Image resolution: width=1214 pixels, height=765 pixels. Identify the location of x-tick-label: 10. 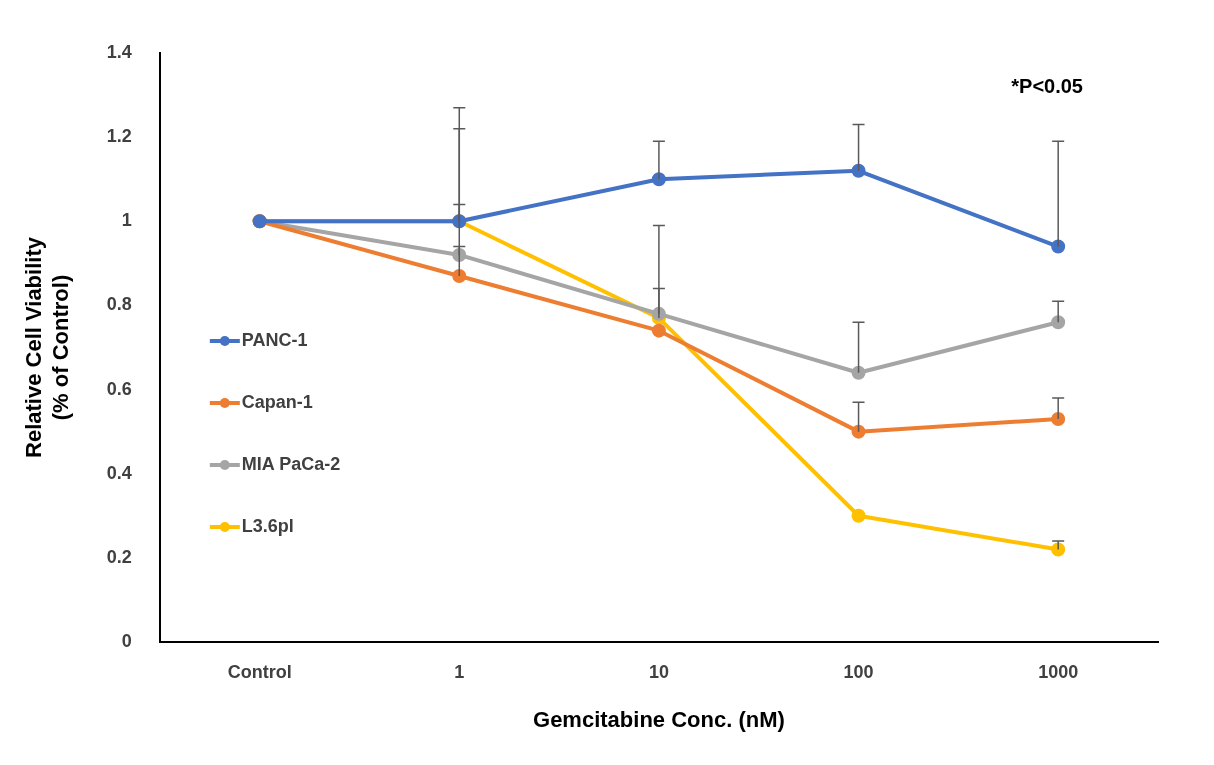
(658, 671).